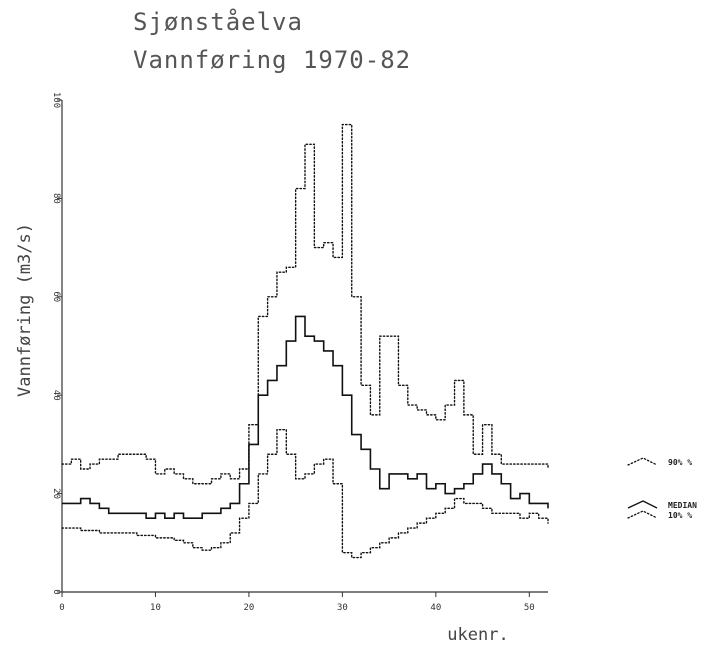 The height and width of the screenshot is (647, 724). I want to click on legend-label-1: MEDIAN, so click(682, 505).